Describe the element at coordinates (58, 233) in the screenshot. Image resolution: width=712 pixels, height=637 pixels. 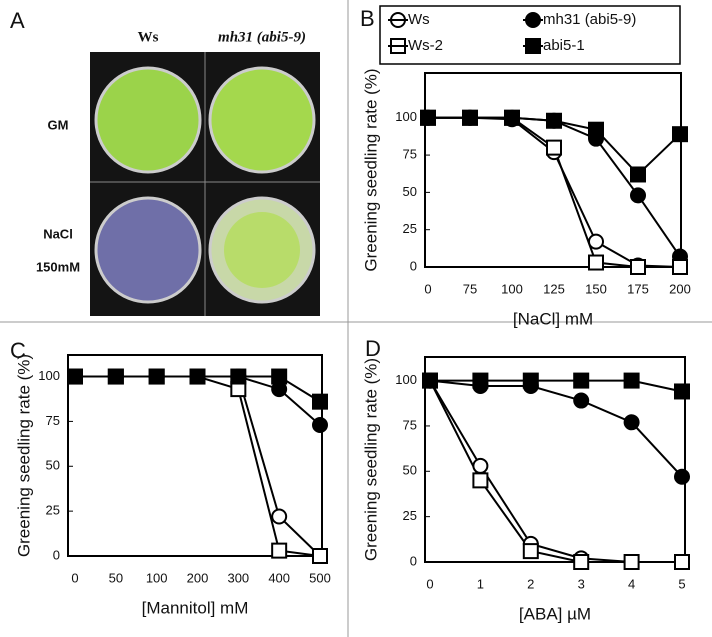
I see `row-label: NaCl` at that location.